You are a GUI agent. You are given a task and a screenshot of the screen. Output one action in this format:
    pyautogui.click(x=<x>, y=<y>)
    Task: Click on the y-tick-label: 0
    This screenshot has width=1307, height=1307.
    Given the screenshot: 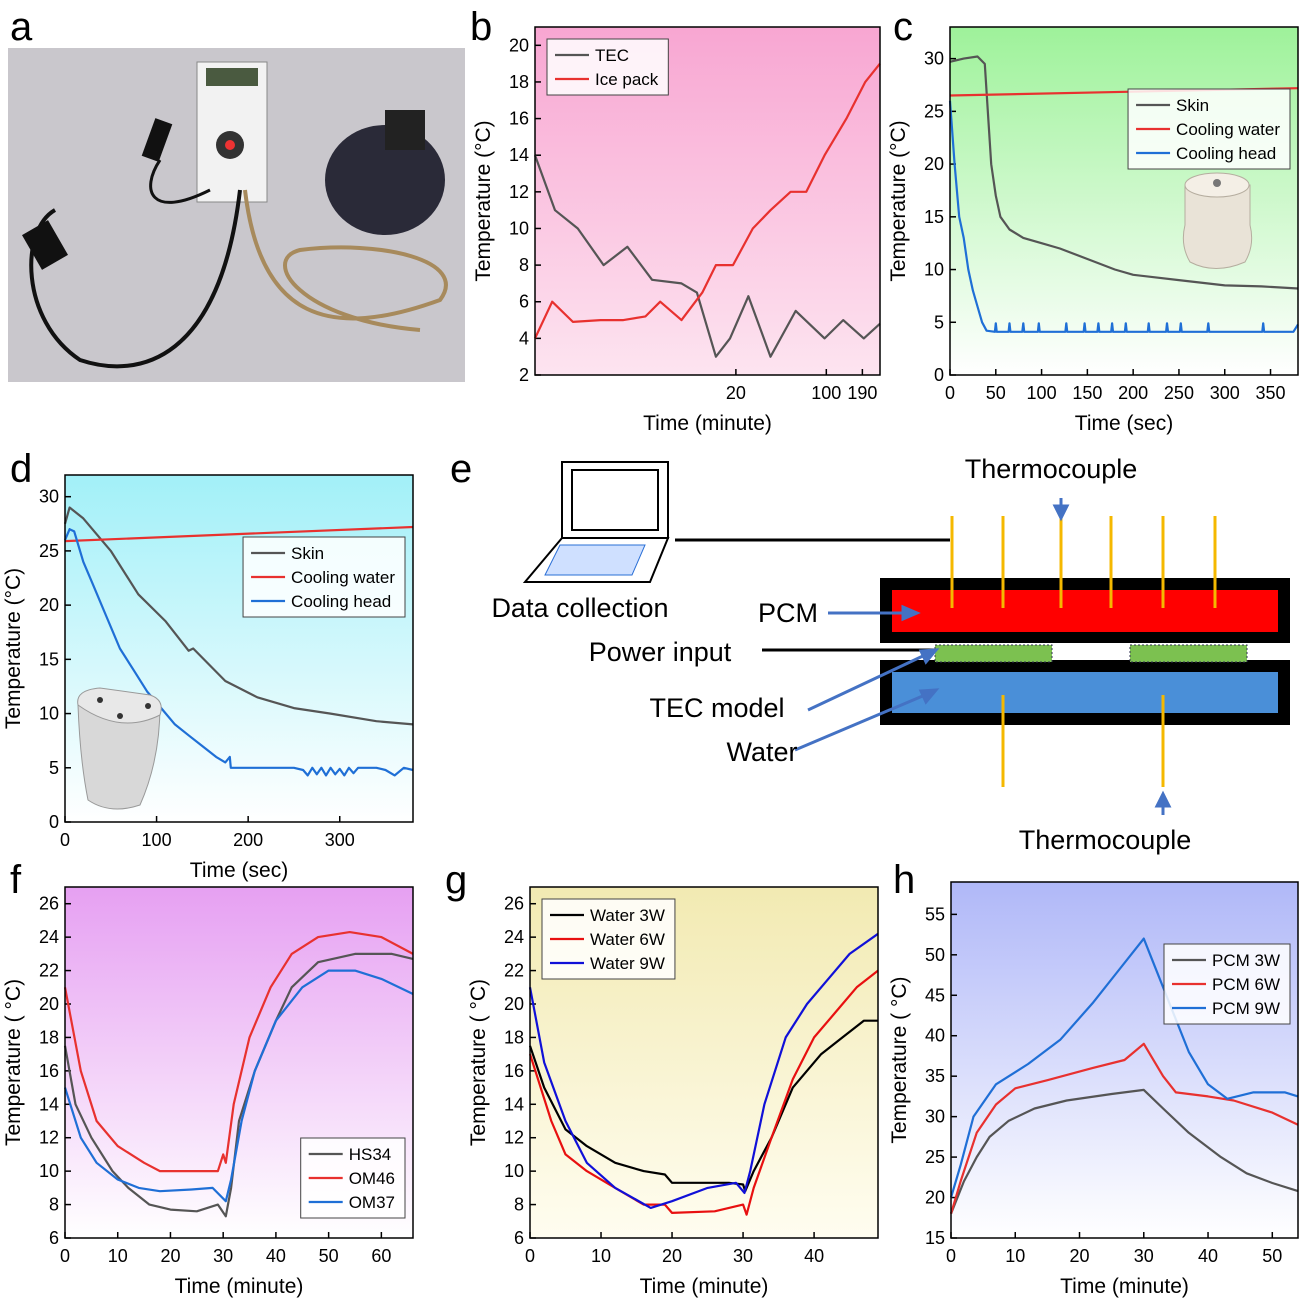 What is the action you would take?
    pyautogui.click(x=54, y=822)
    